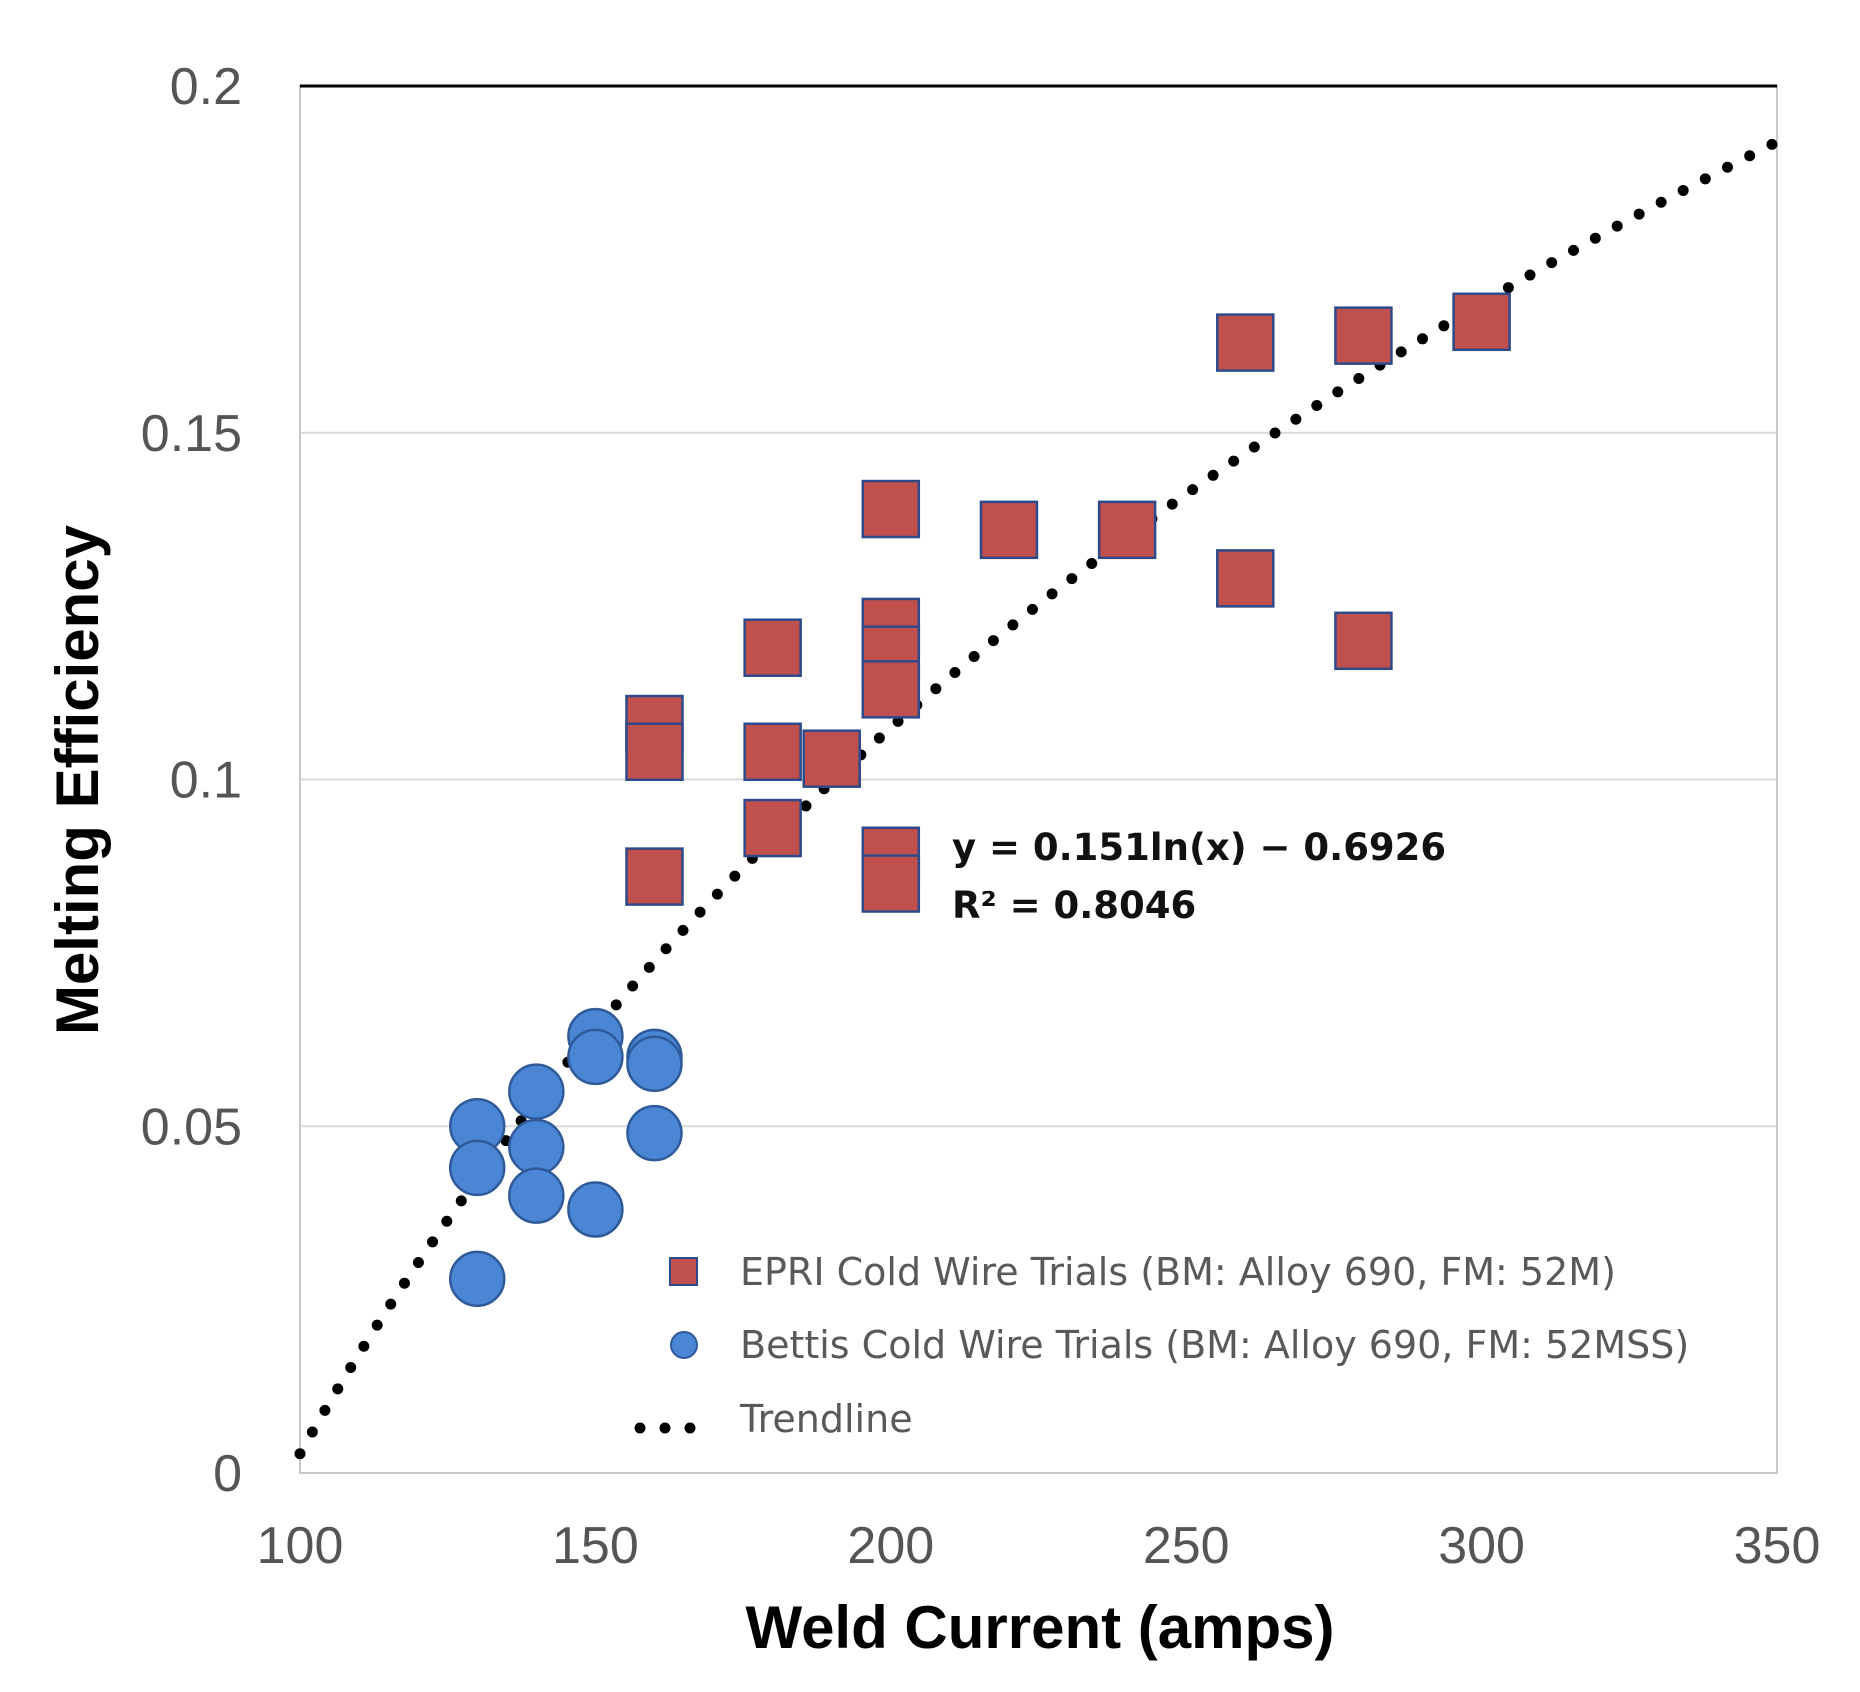 The width and height of the screenshot is (1860, 1692). I want to click on y-axis-ticks: 0 0.05 0.1 0.15 0.2, so click(191, 780).